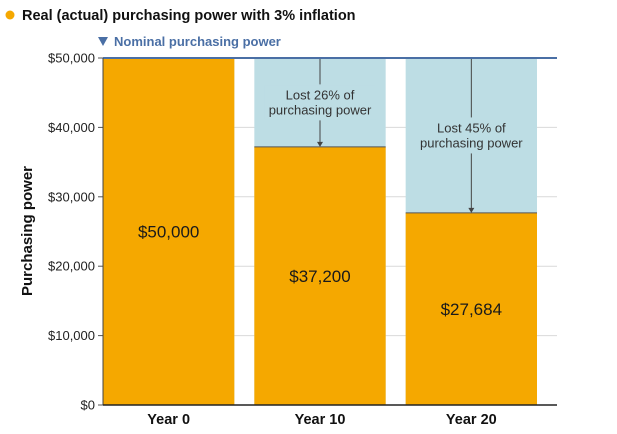 The height and width of the screenshot is (434, 617). Describe the element at coordinates (88, 405) in the screenshot. I see `y-tick-label: $0` at that location.